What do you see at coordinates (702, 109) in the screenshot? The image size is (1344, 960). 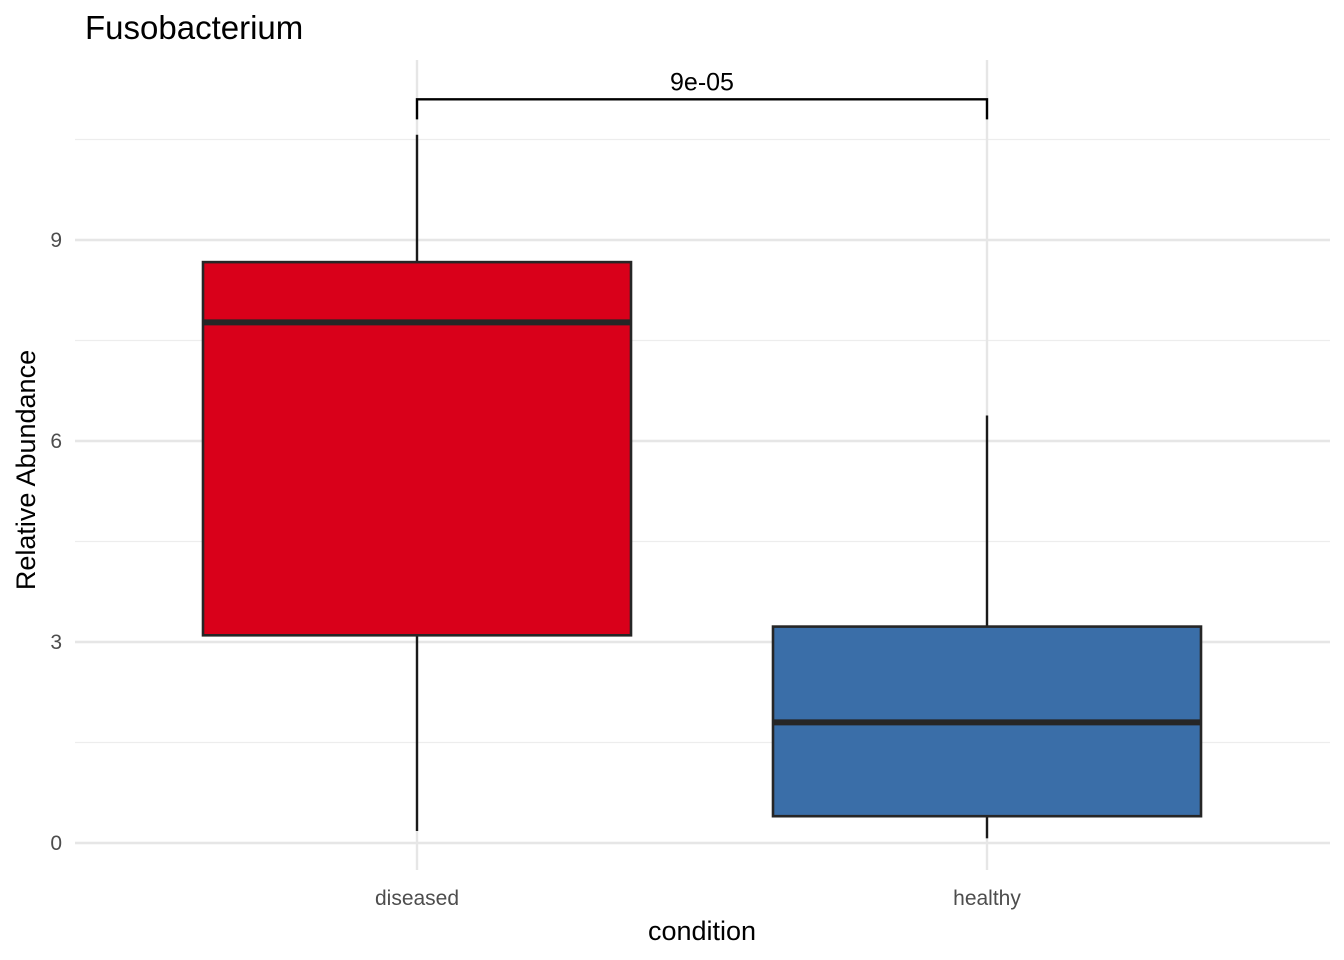 I see `bracket-line` at bounding box center [702, 109].